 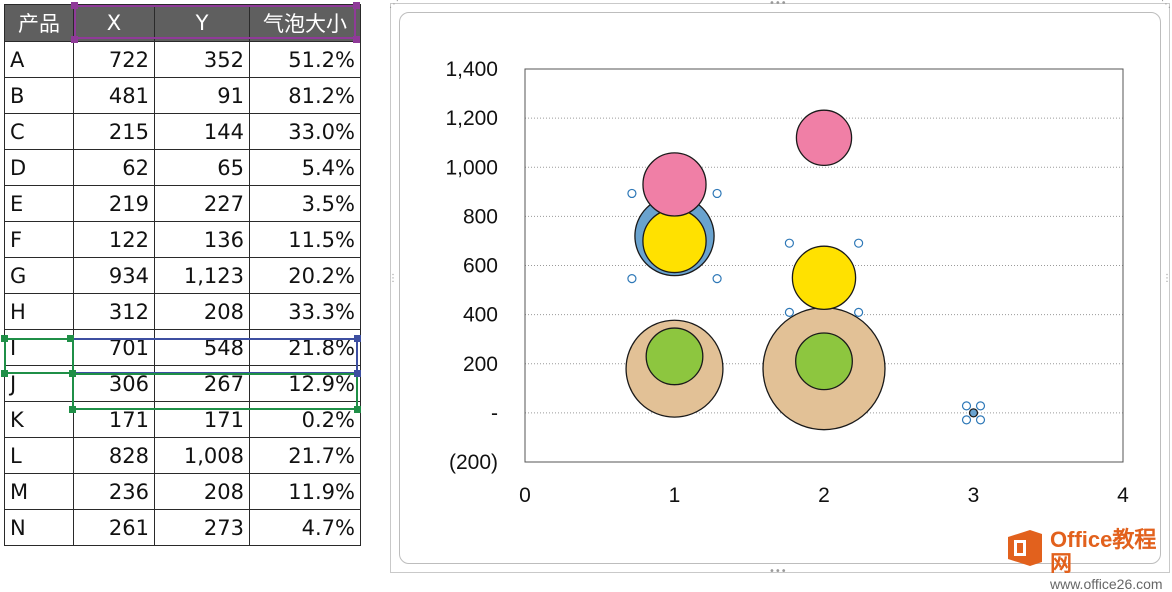 What do you see at coordinates (114, 455) in the screenshot?
I see `cell-x: 828` at bounding box center [114, 455].